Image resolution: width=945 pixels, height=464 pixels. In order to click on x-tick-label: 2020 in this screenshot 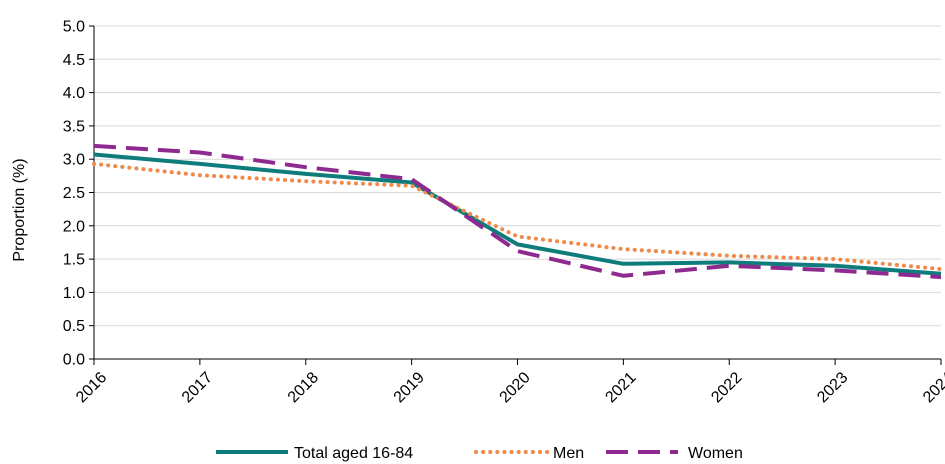, I will do `click(514, 387)`.